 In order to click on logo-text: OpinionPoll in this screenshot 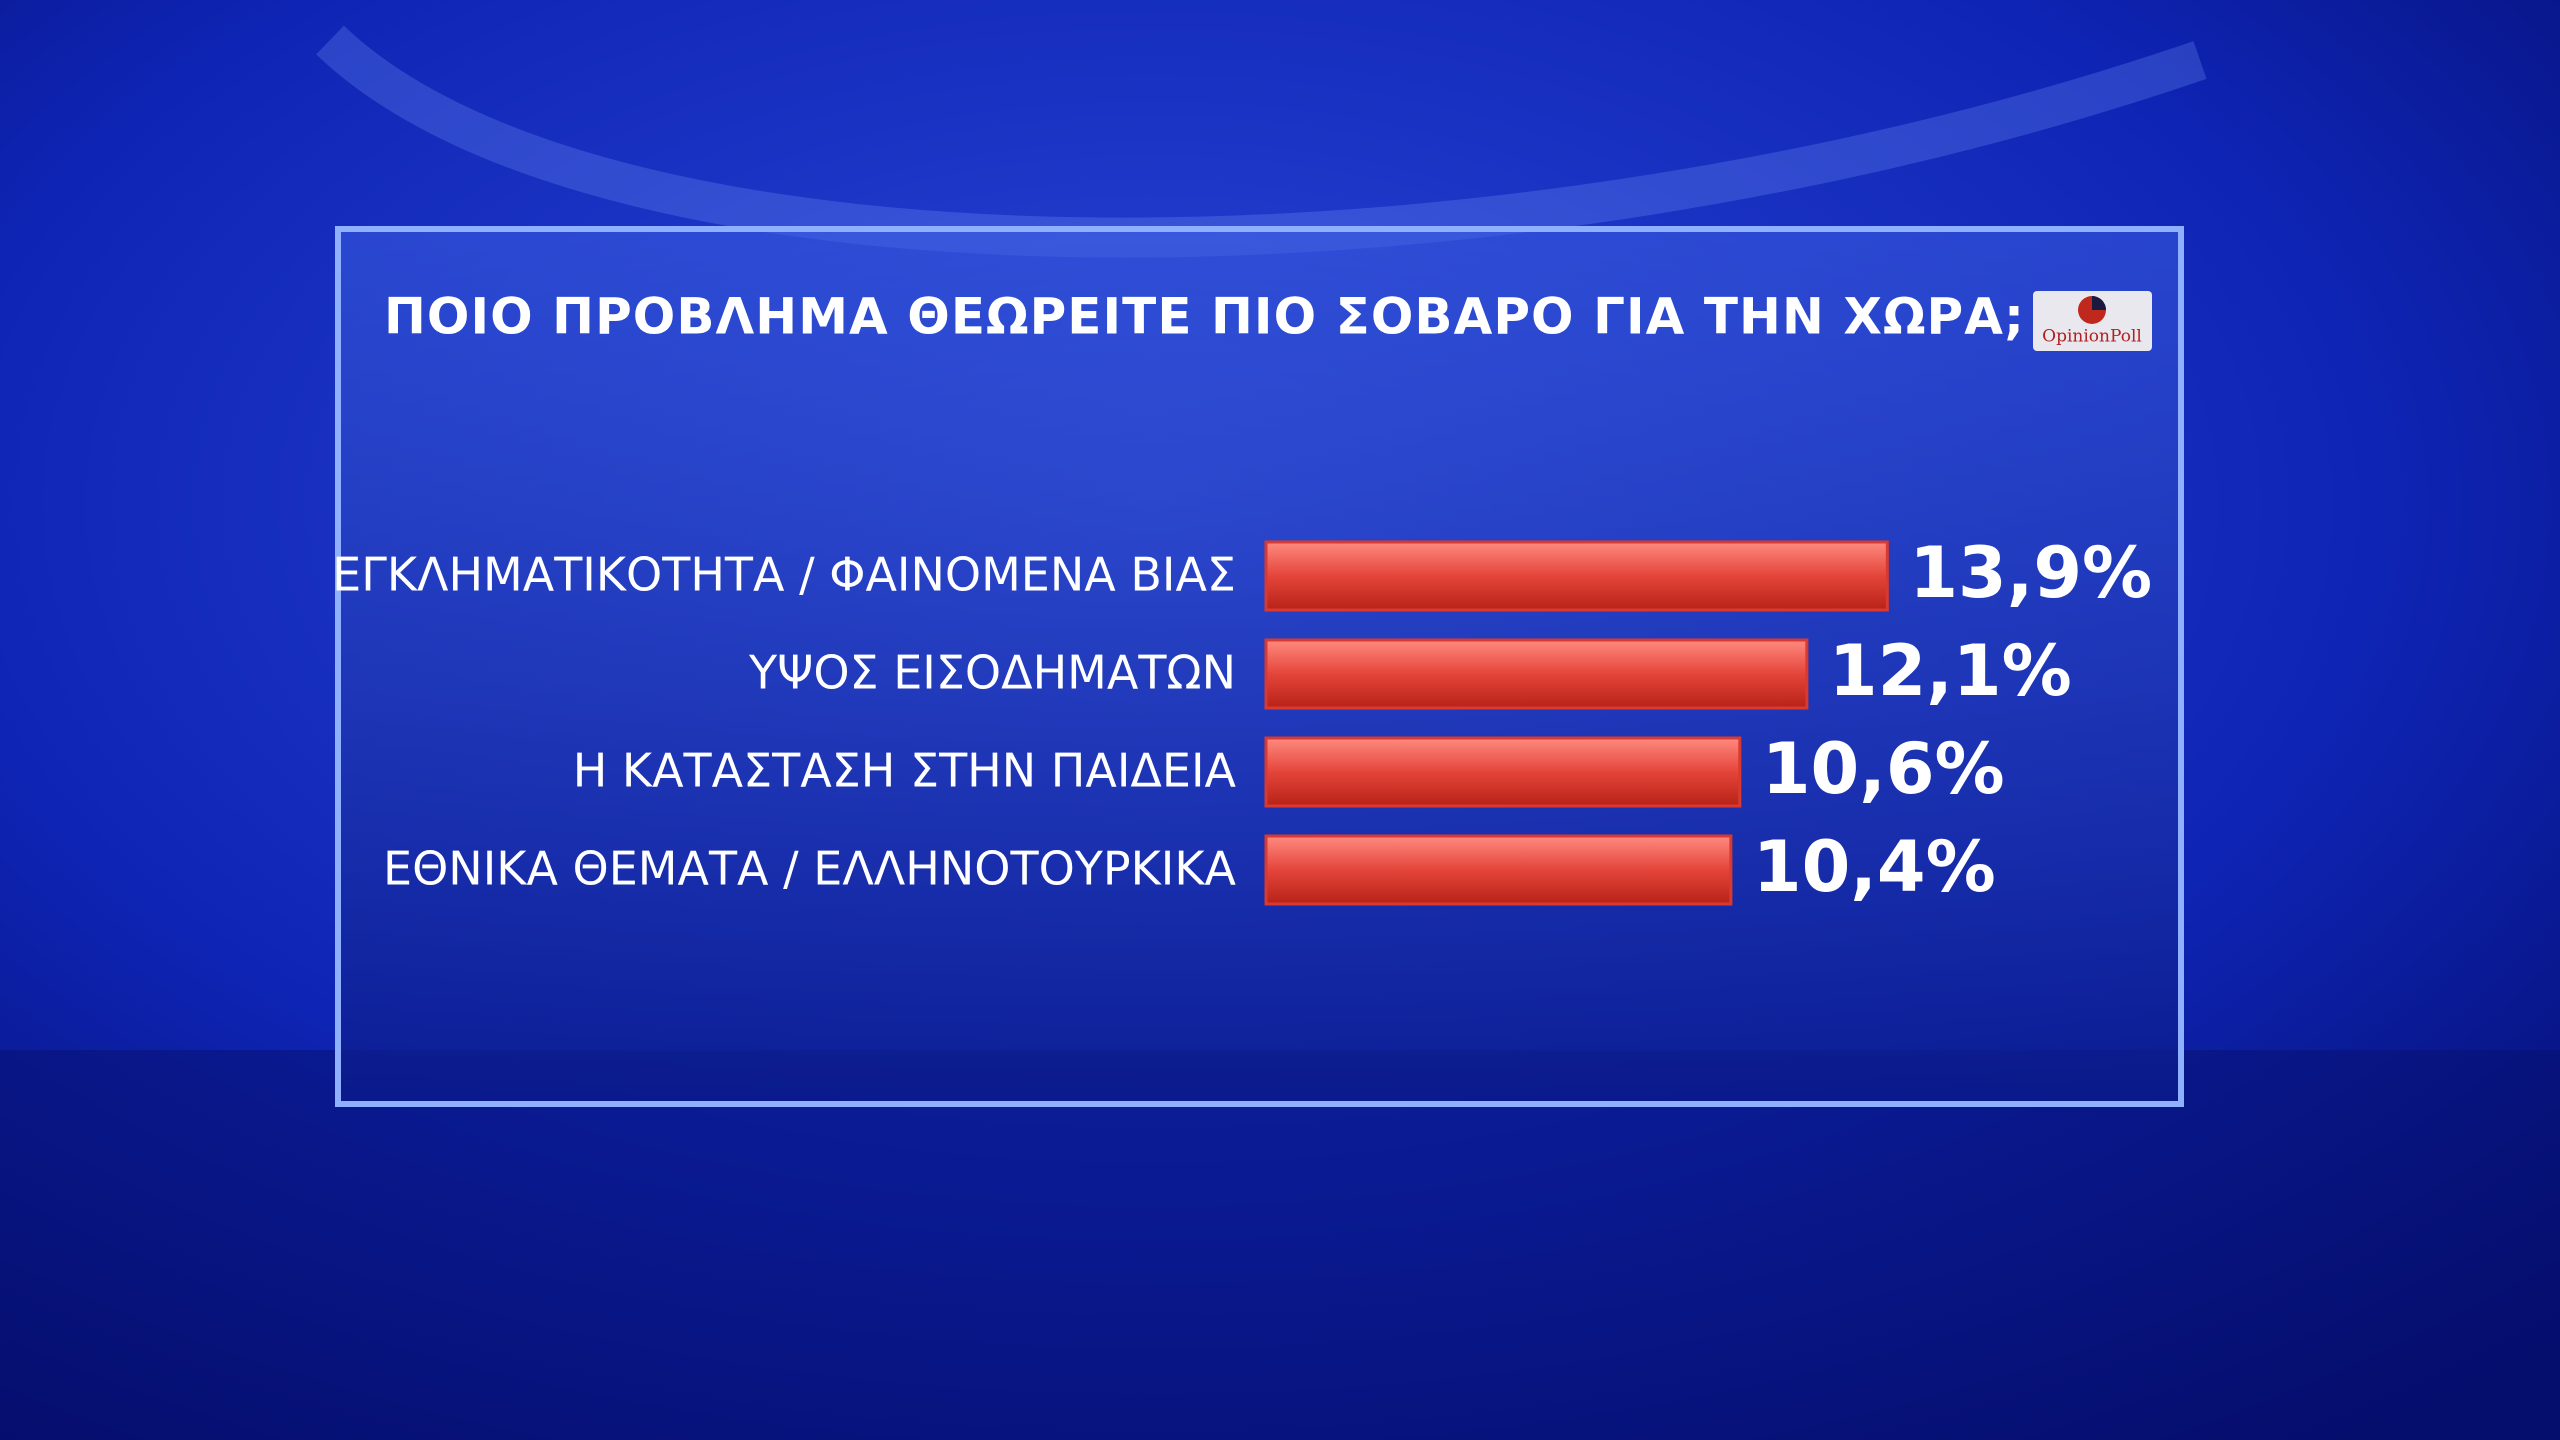, I will do `click(2092, 337)`.